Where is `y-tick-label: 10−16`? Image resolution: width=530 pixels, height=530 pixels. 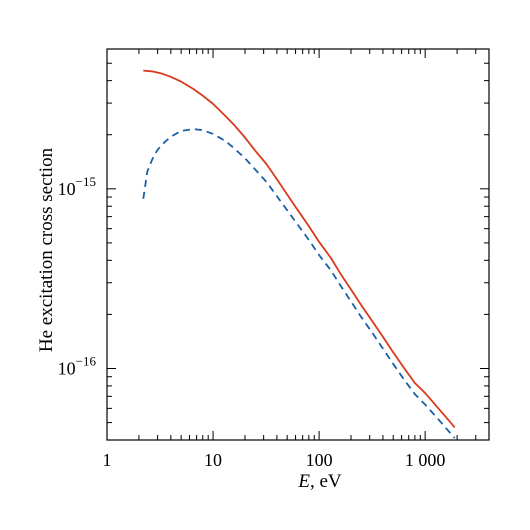 y-tick-label: 10−16 is located at coordinates (77, 365).